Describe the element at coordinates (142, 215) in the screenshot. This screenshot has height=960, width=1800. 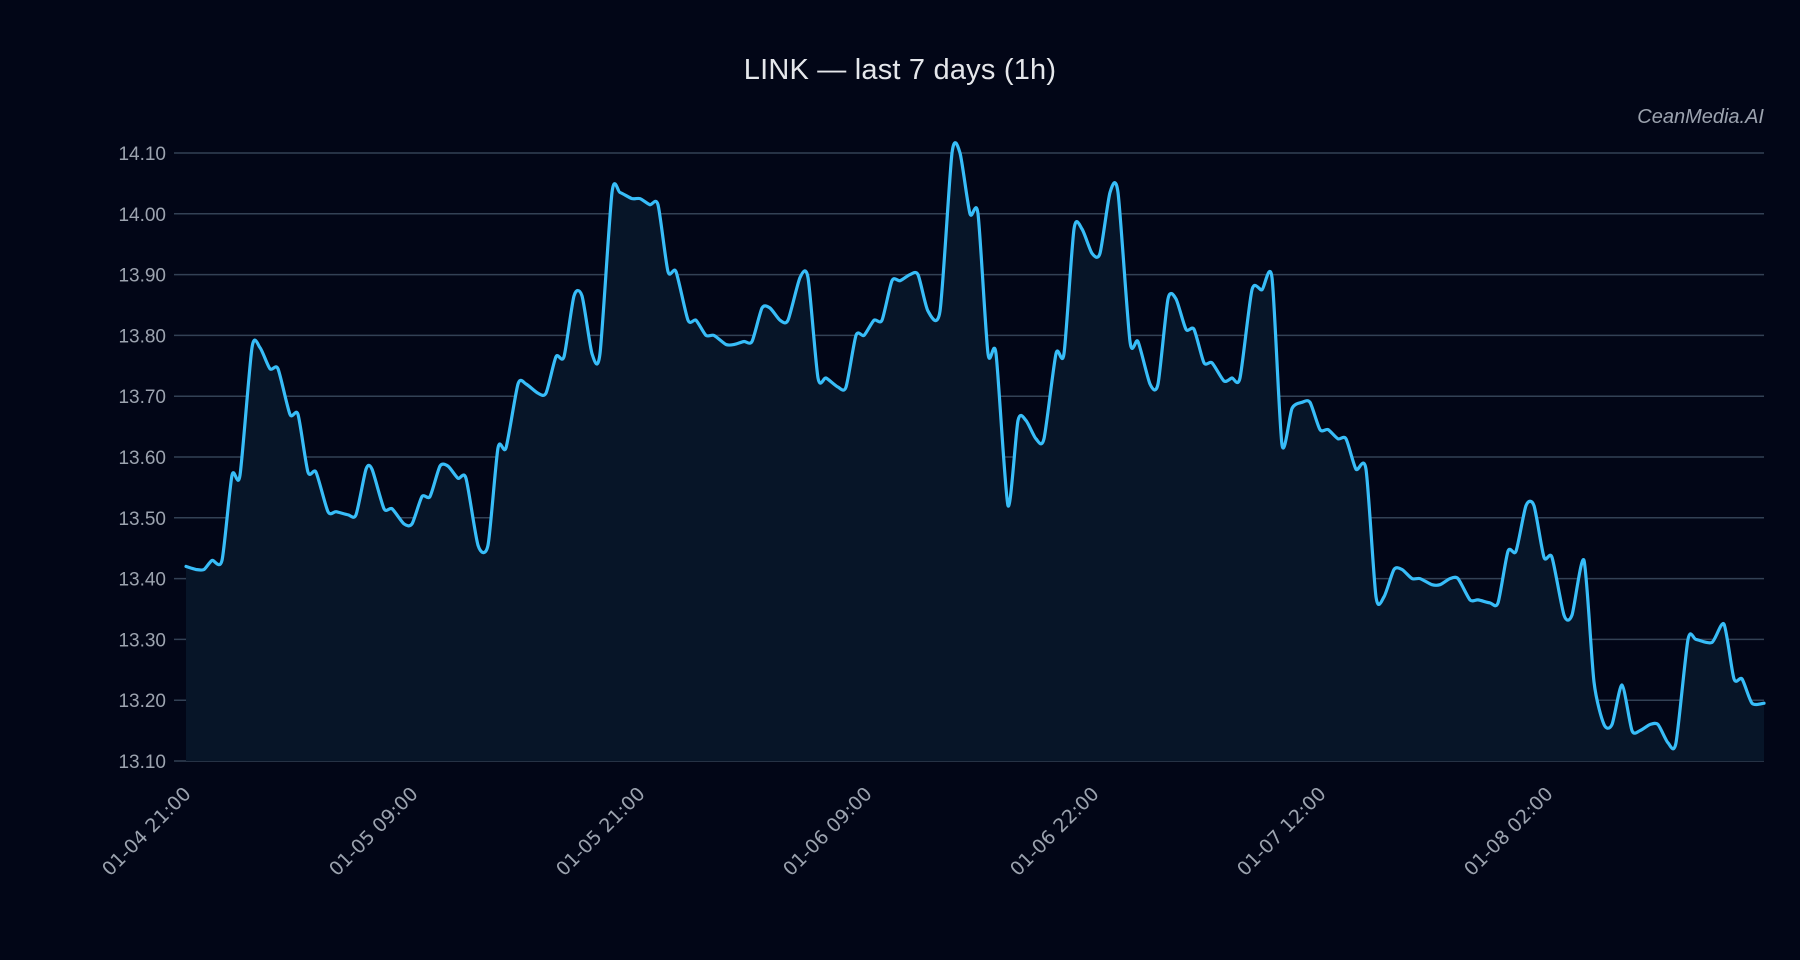
I see `y-tick-label: 14.00` at that location.